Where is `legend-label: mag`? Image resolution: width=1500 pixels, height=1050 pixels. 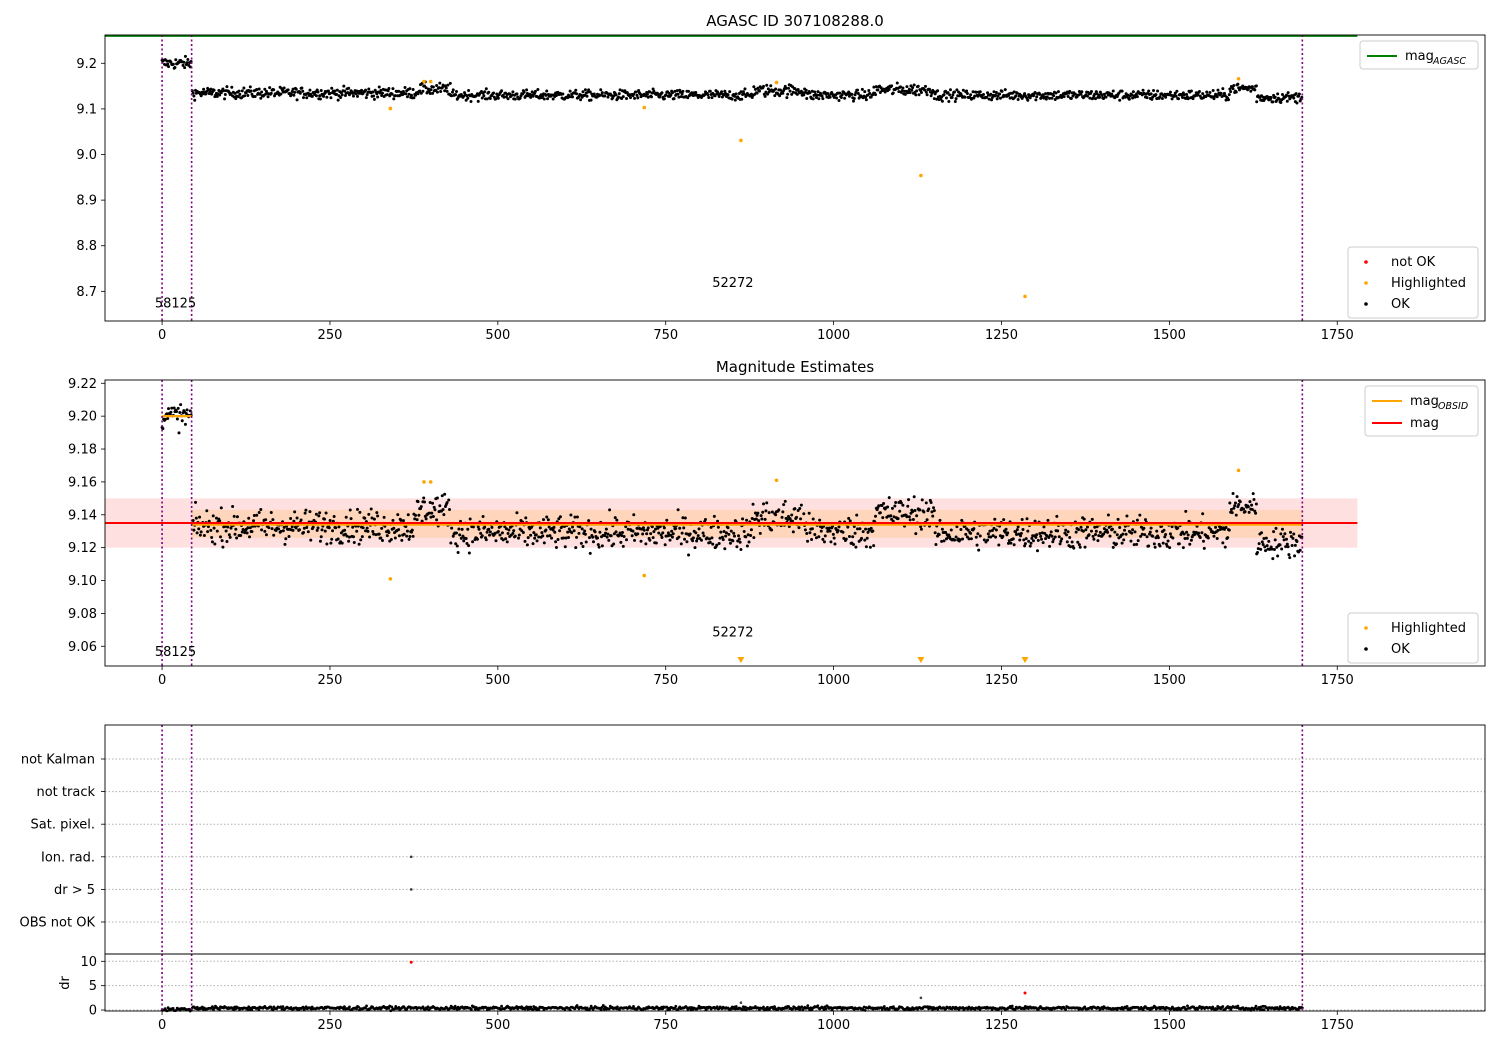 legend-label: mag is located at coordinates (1424, 401).